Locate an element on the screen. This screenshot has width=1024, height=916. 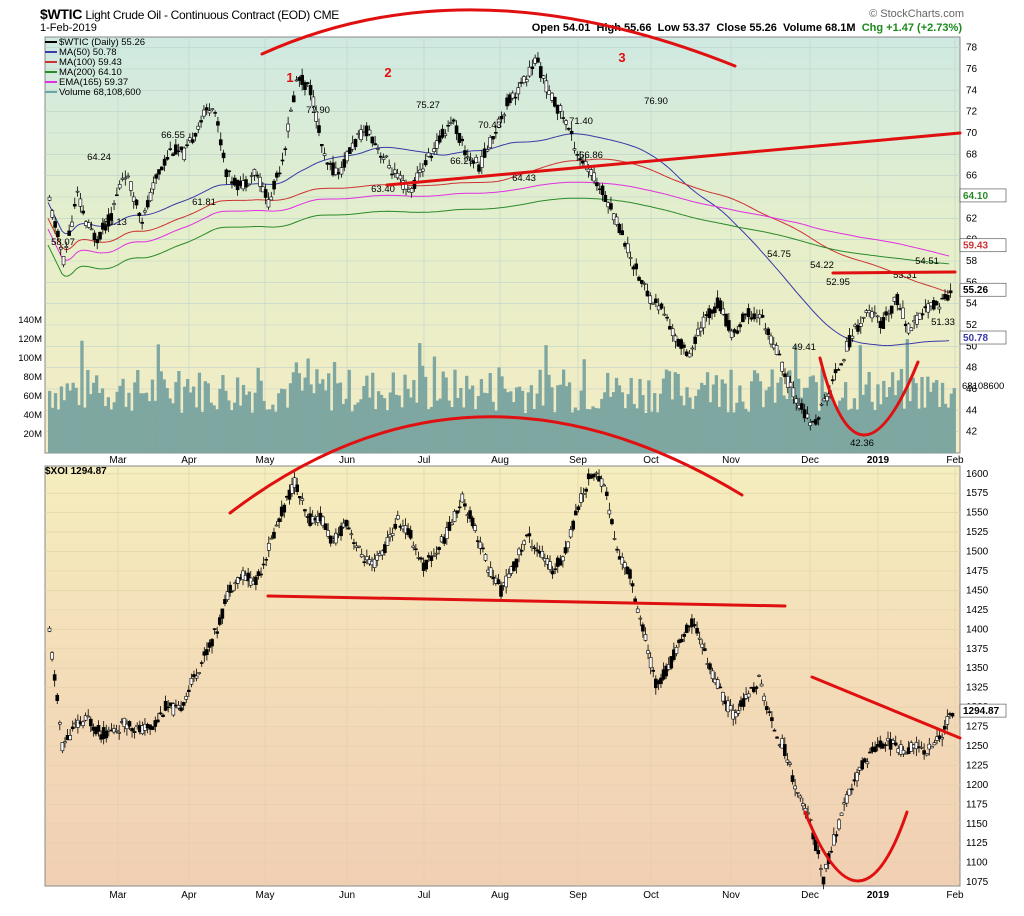
legend-label: $WTIC (Daily) 55.26 is located at coordinates (102, 42).